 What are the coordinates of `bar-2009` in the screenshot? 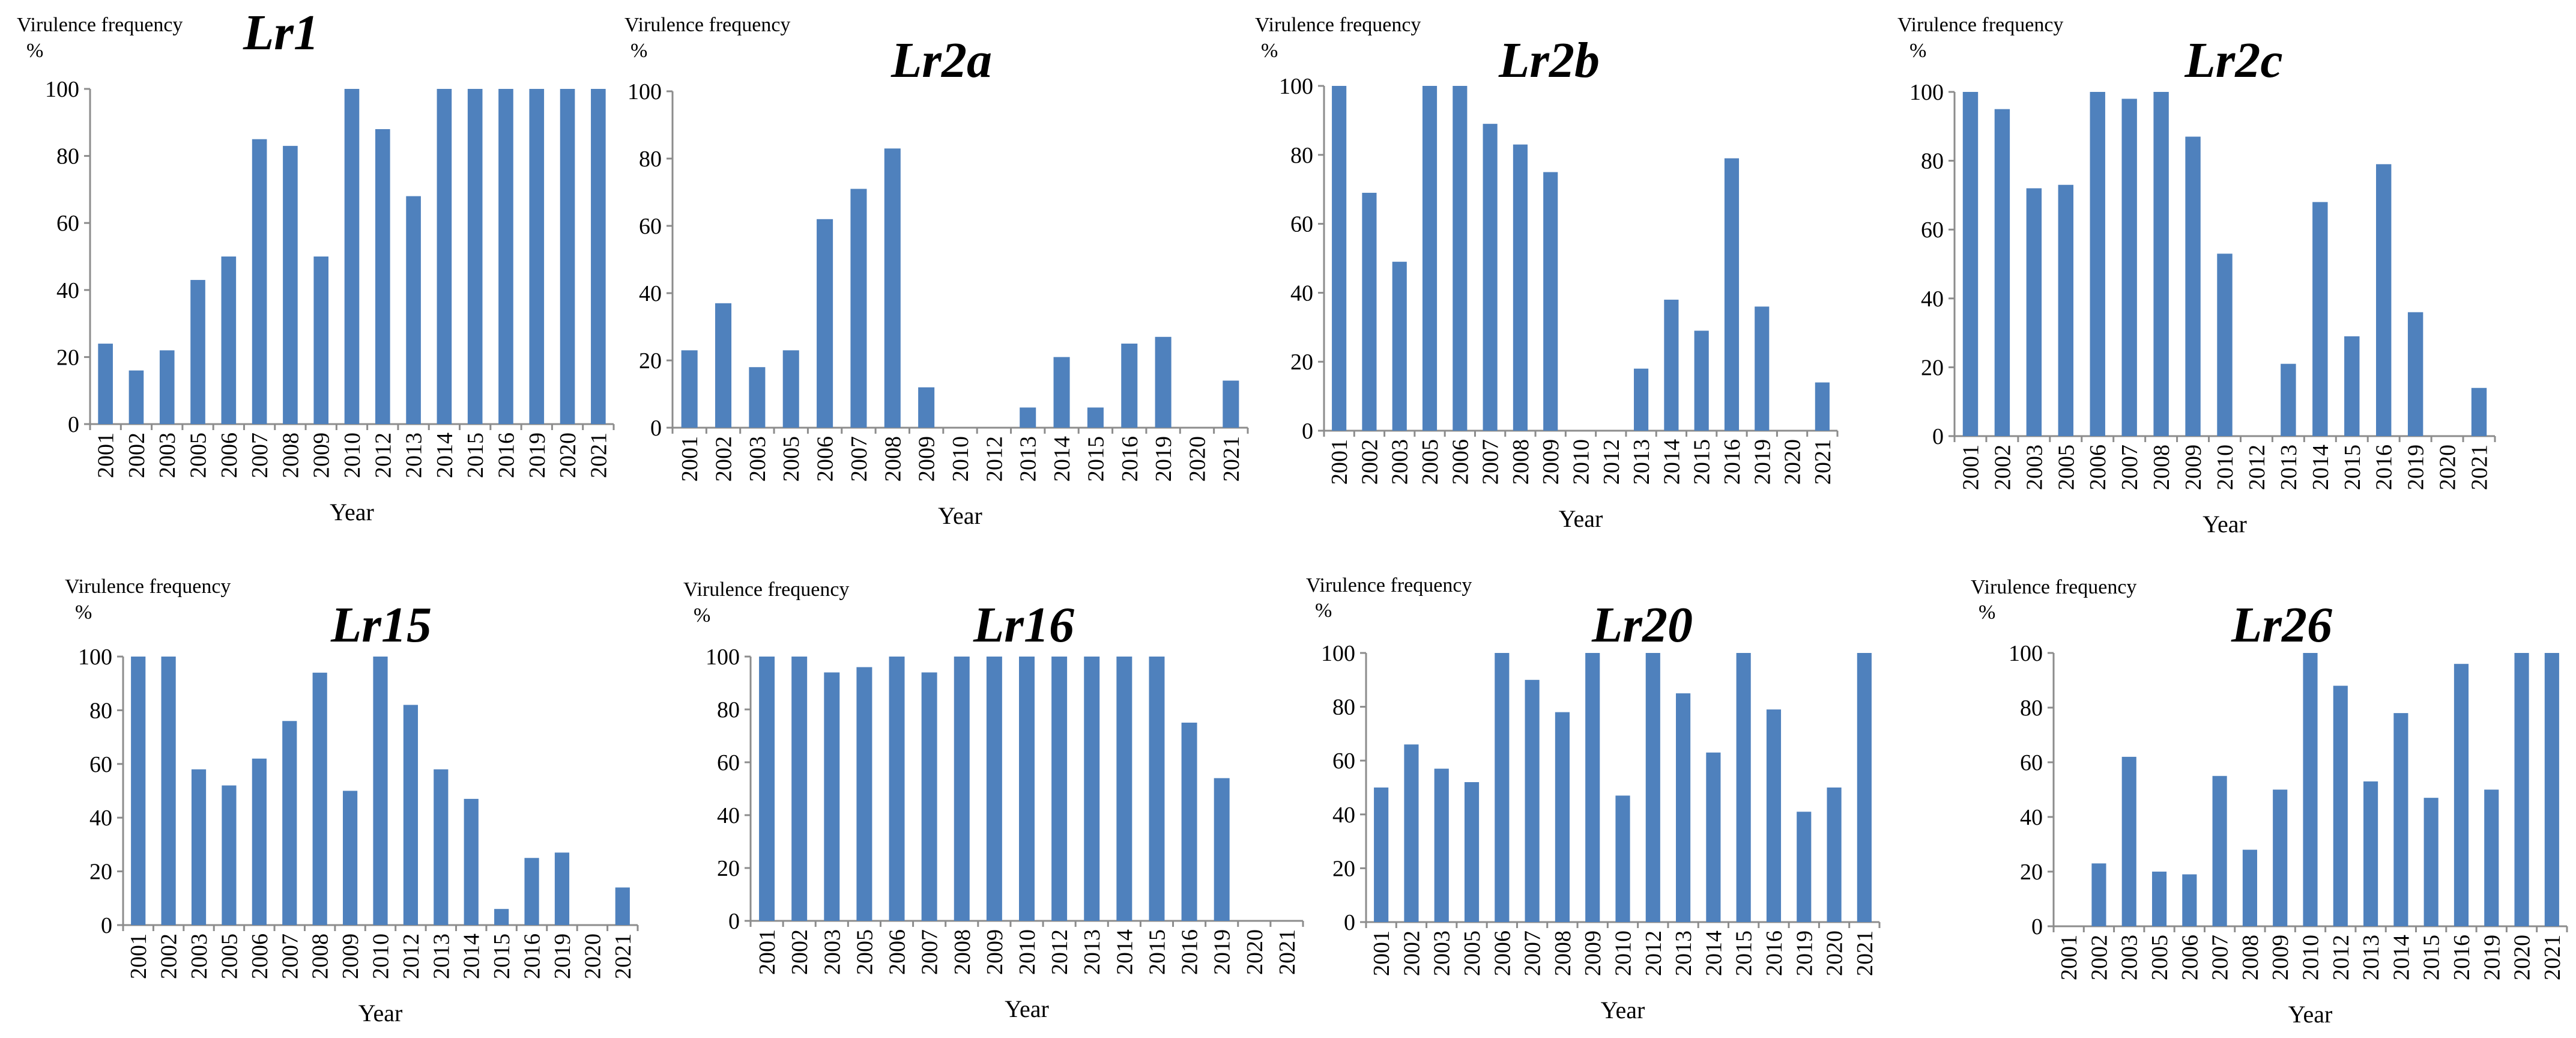 It's located at (994, 789).